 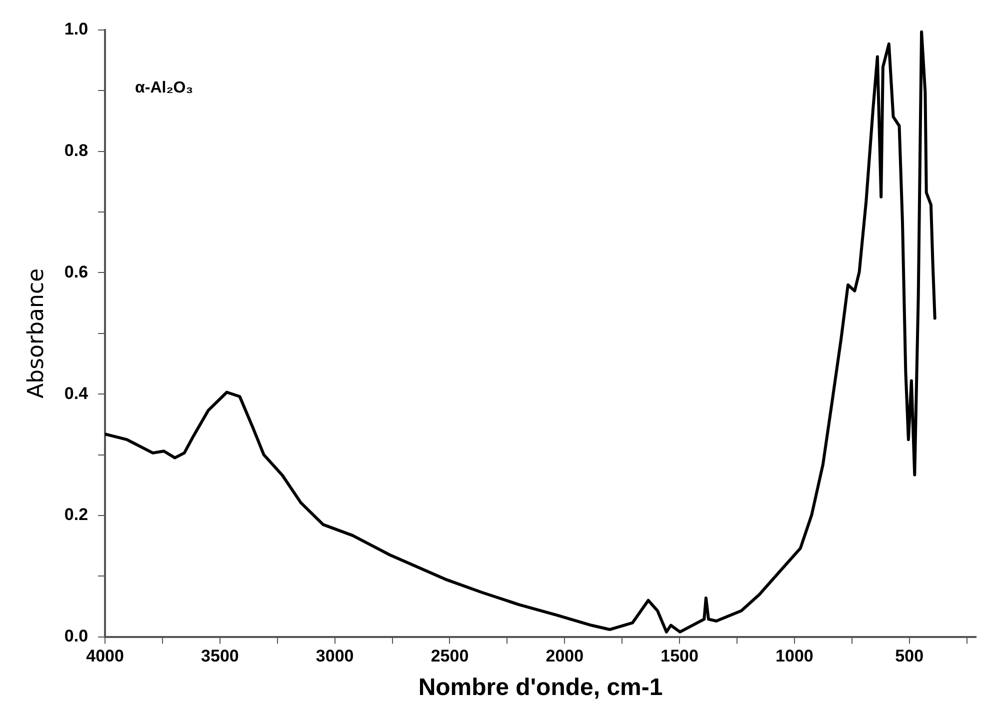 What do you see at coordinates (76, 393) in the screenshot?
I see `y-tick-label: 0.4` at bounding box center [76, 393].